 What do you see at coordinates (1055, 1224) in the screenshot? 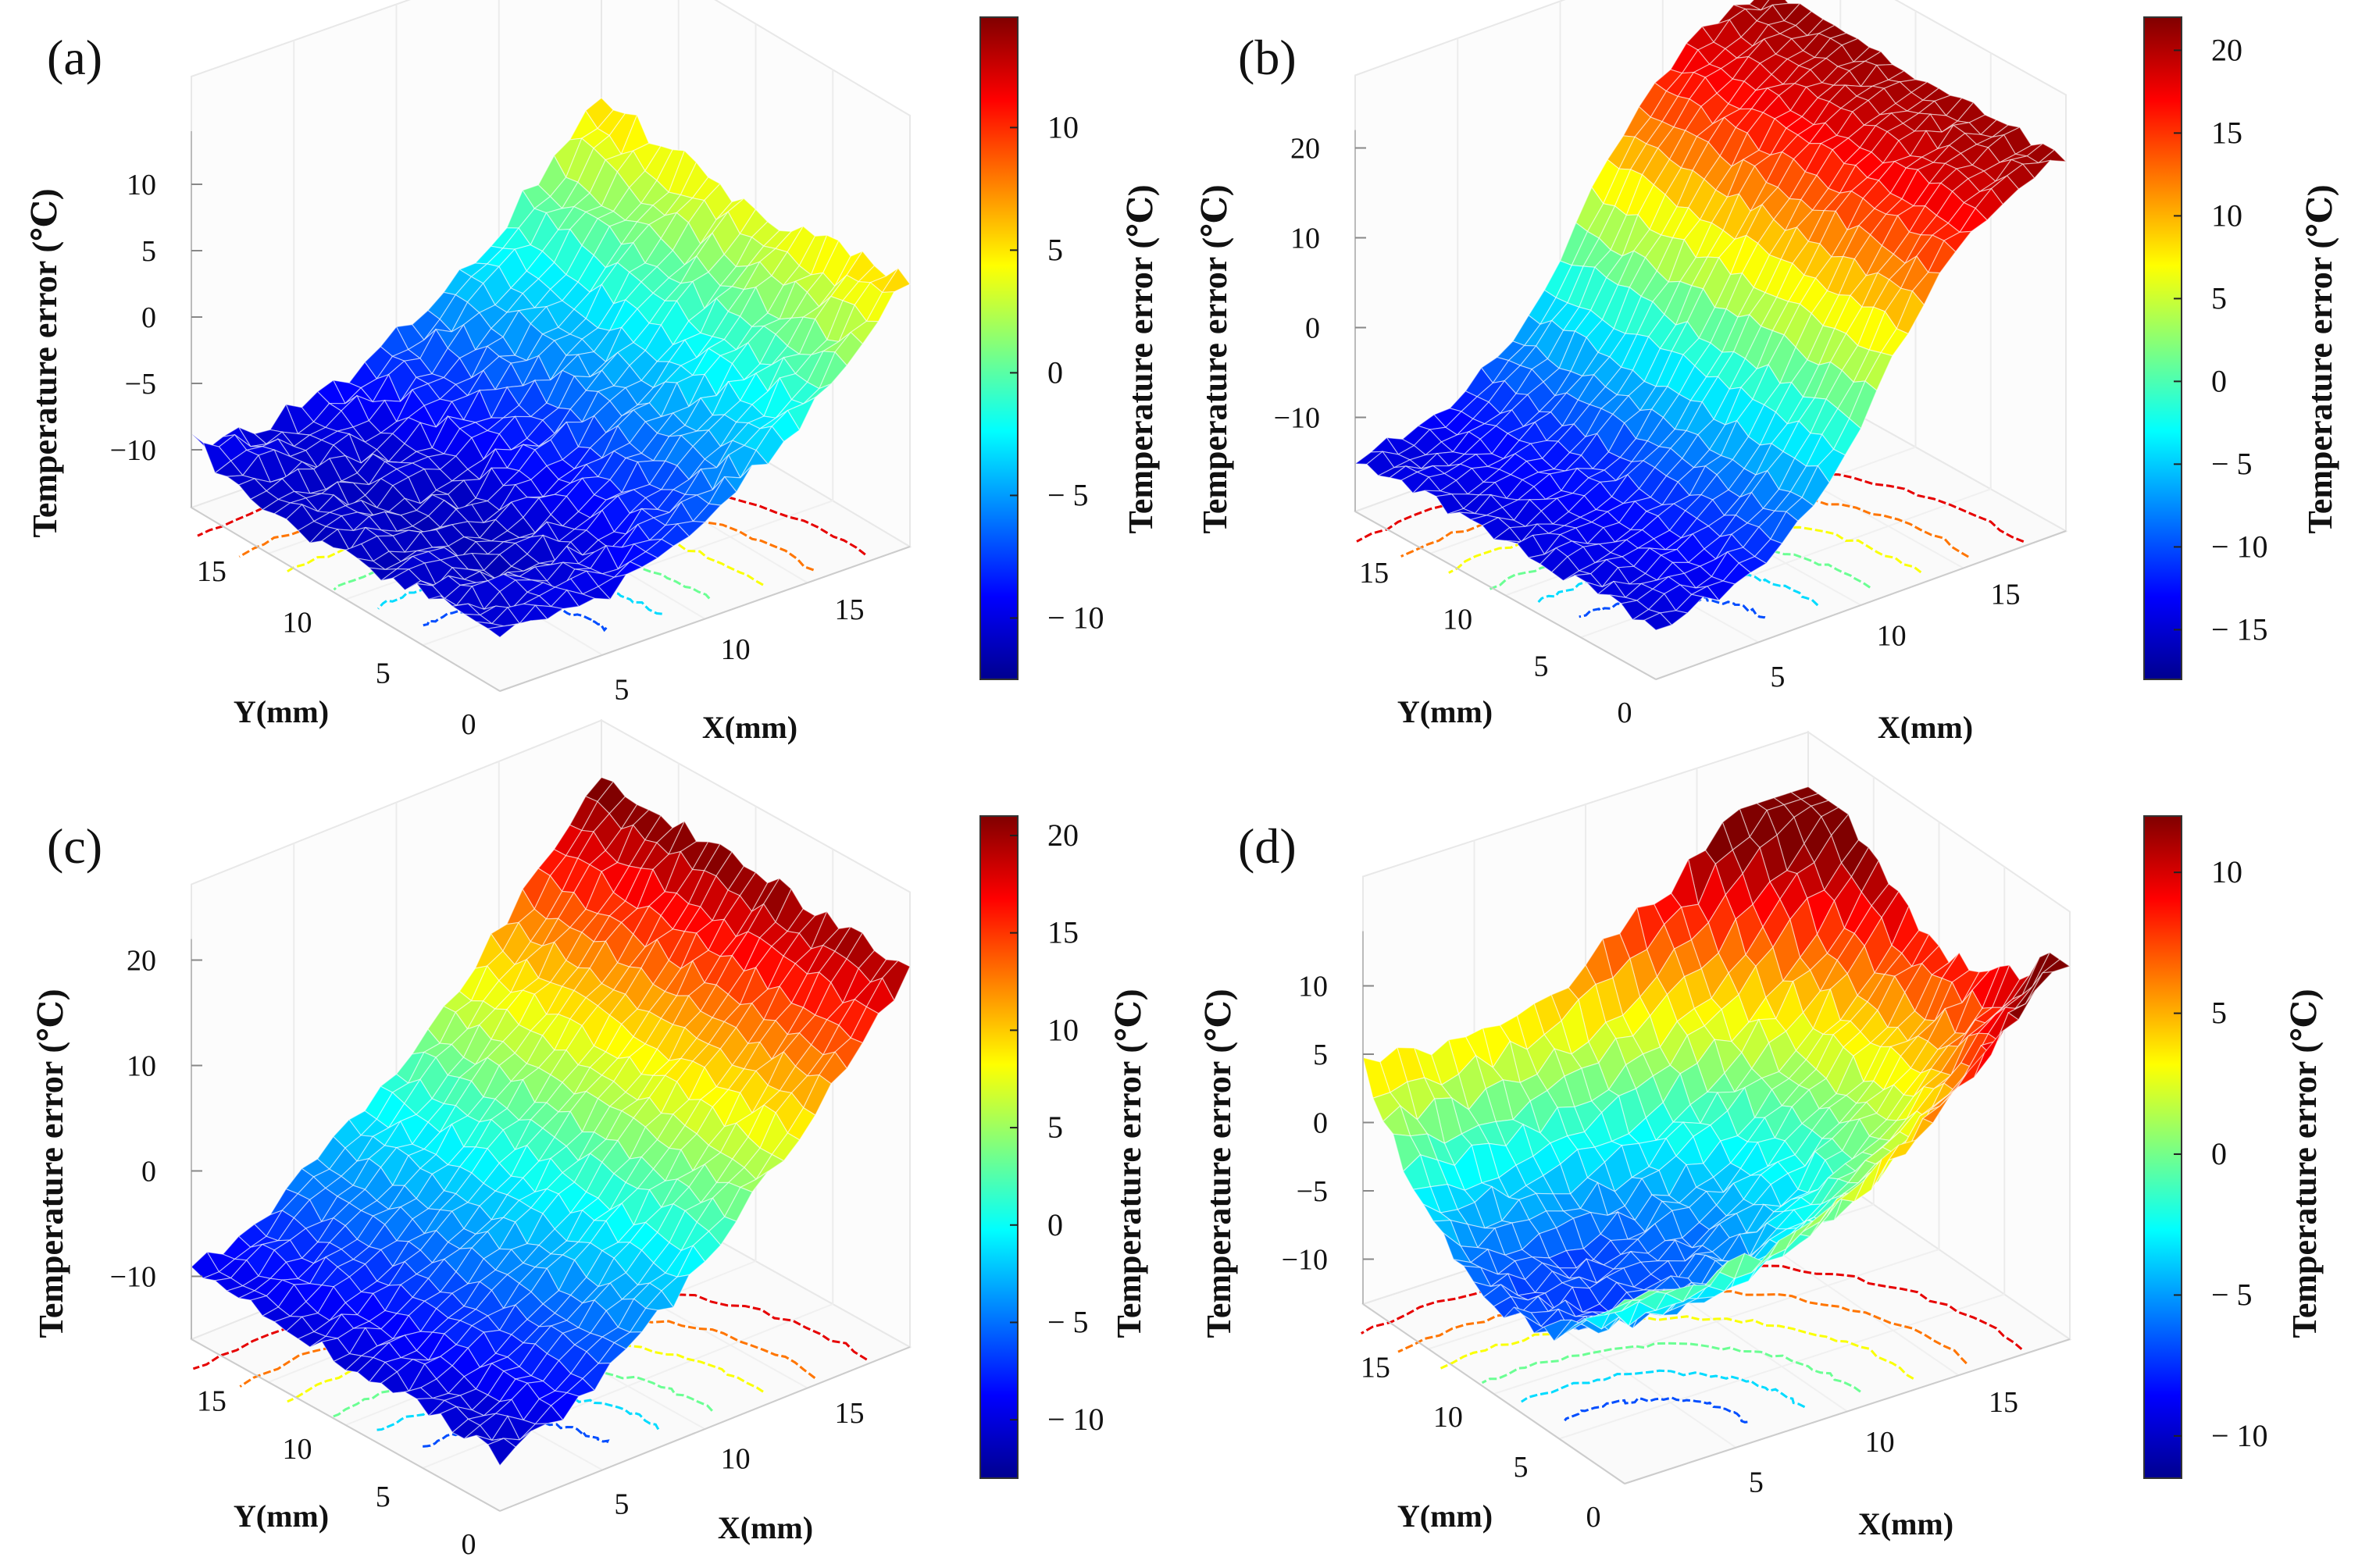
I see `colorbar-tick-label: 0` at bounding box center [1055, 1224].